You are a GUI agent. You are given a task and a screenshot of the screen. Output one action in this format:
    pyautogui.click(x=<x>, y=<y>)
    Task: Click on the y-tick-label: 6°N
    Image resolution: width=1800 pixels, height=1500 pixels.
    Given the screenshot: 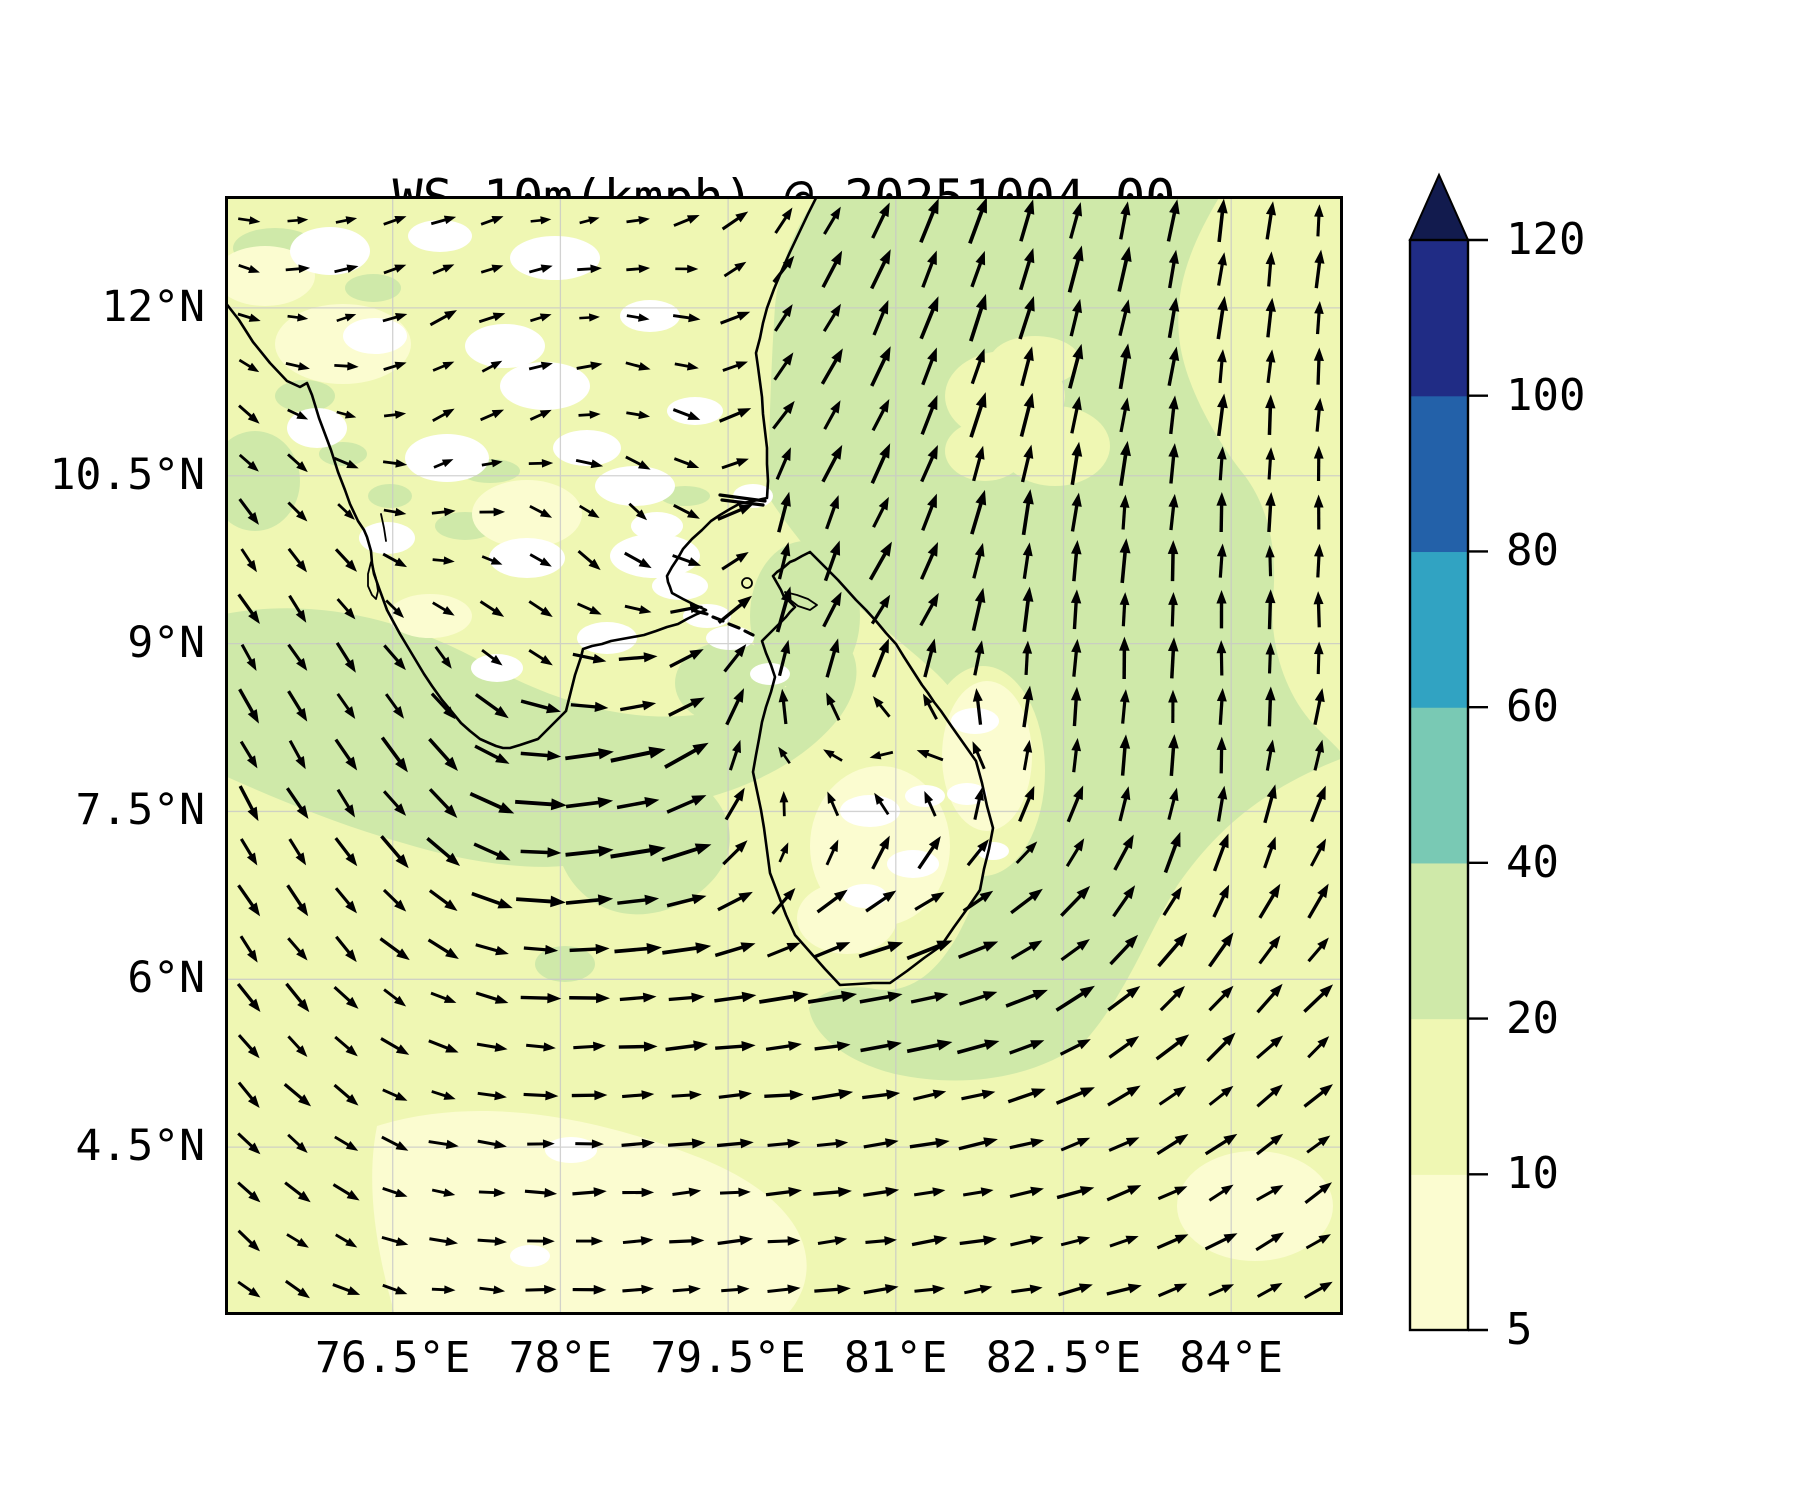 What is the action you would take?
    pyautogui.click(x=166, y=978)
    